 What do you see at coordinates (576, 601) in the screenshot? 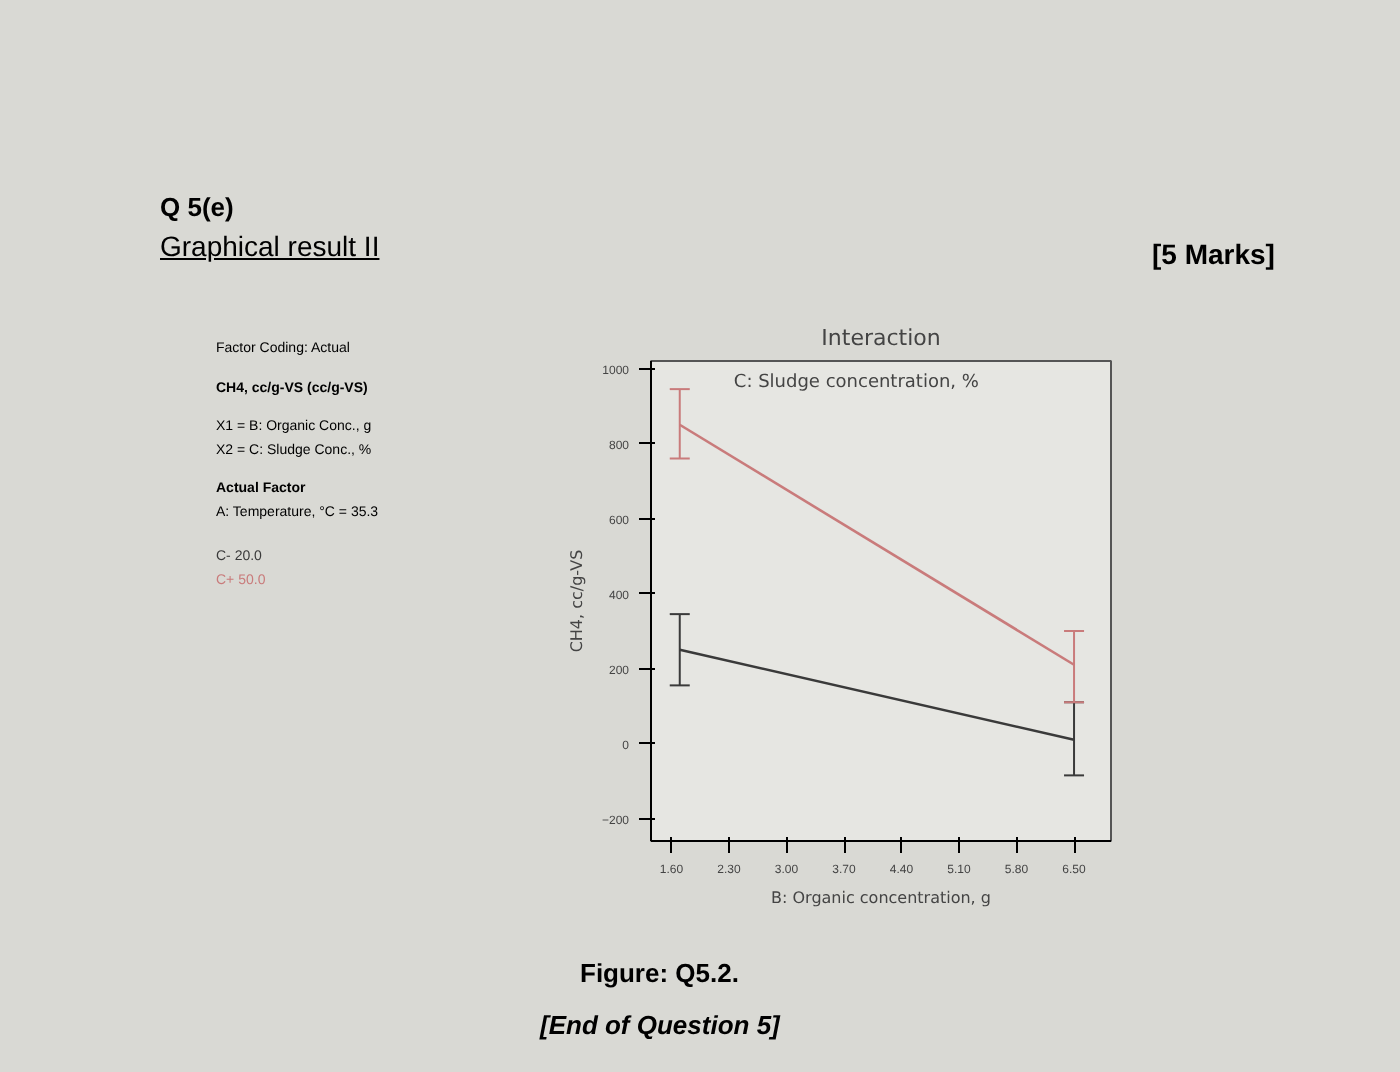
I see `y-axis-title: CH4, cc/g-VS` at bounding box center [576, 601].